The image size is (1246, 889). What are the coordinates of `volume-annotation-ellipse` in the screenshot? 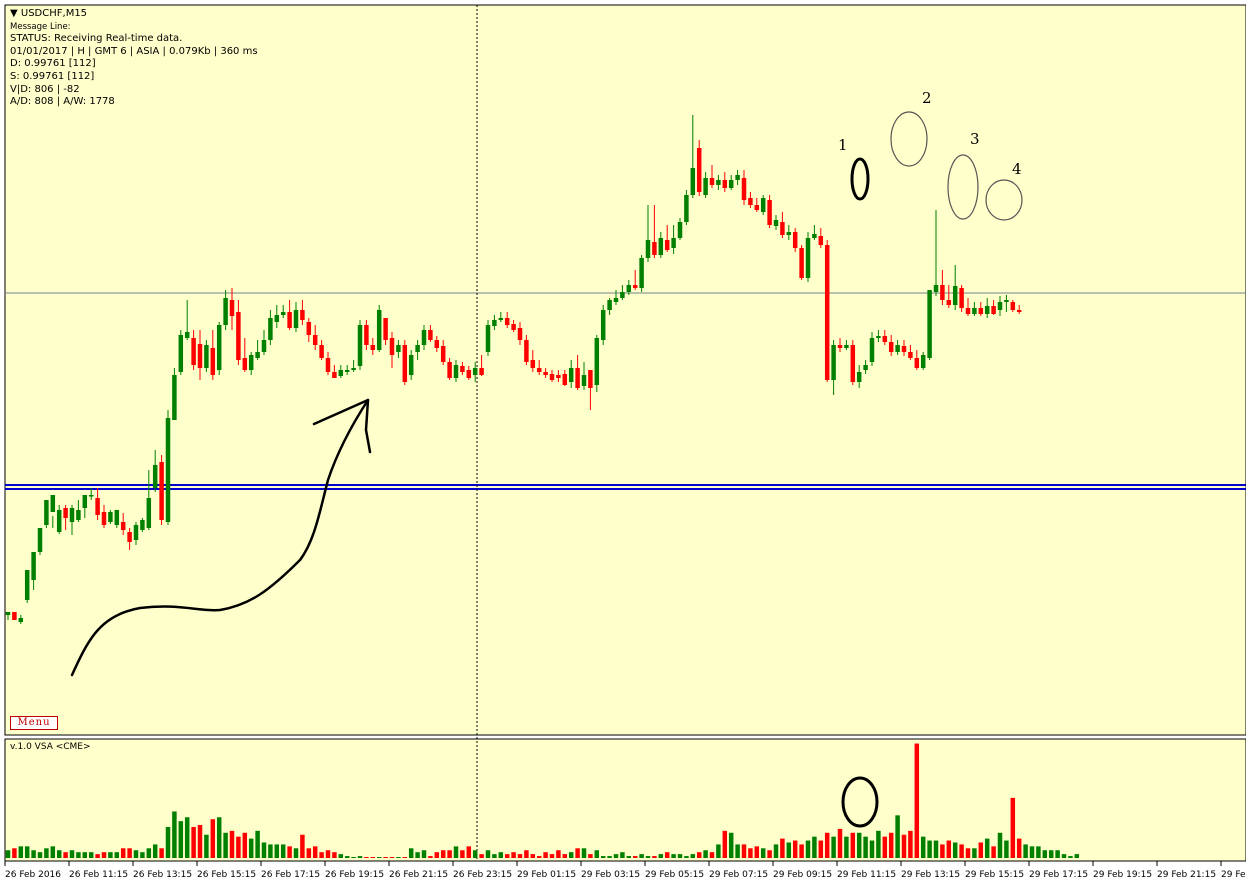 It's located at (860, 802).